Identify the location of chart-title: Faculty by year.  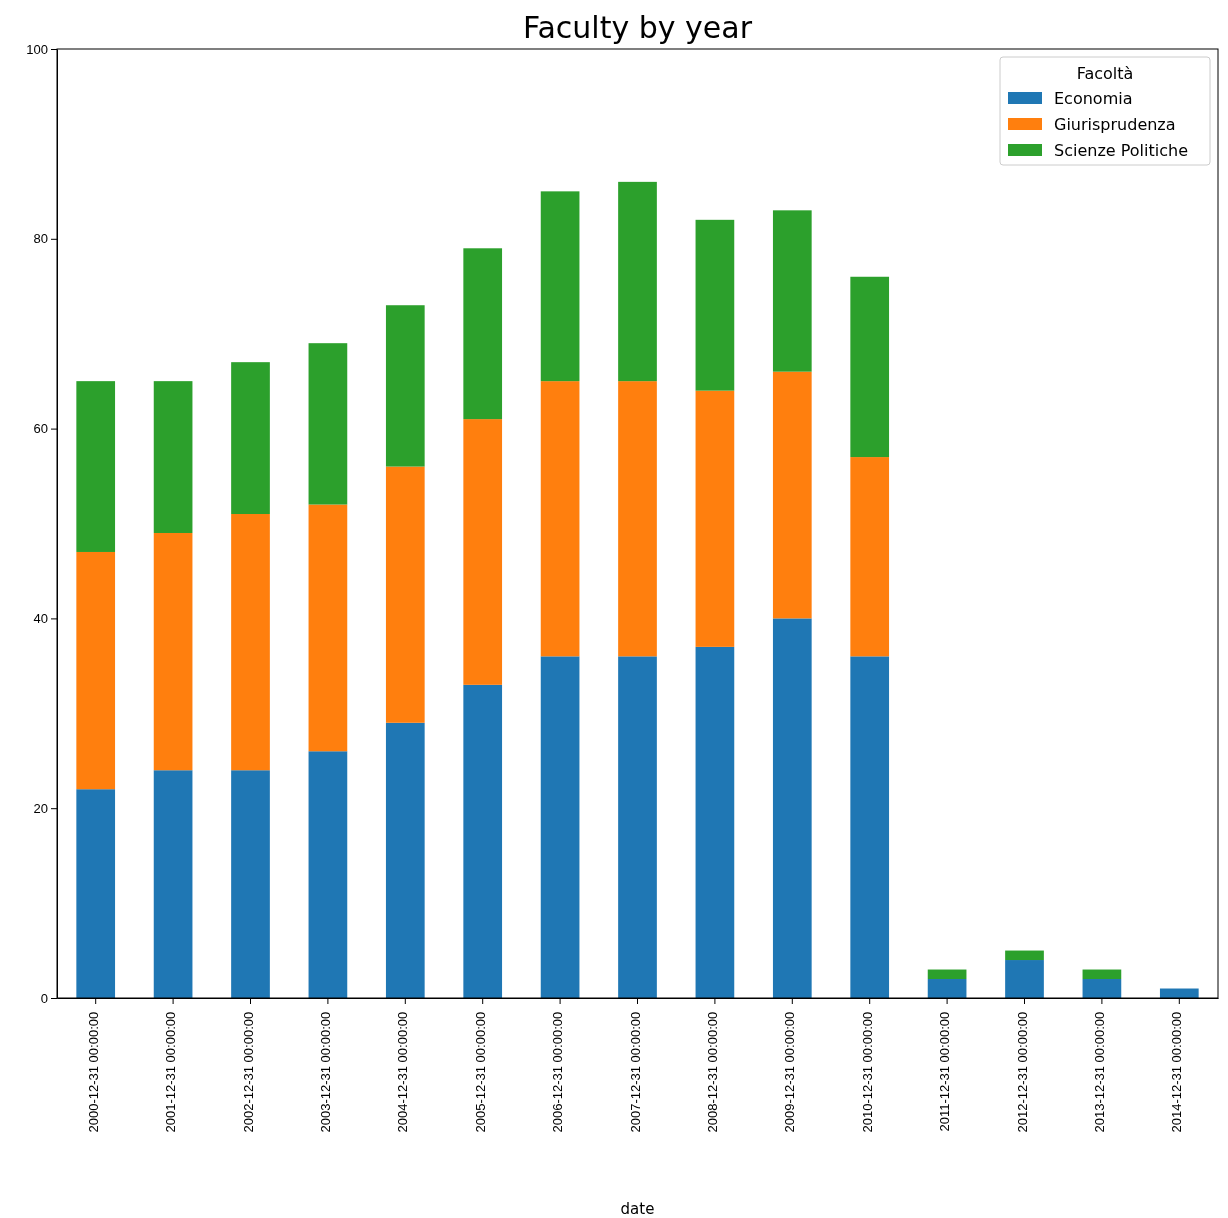
(637, 27).